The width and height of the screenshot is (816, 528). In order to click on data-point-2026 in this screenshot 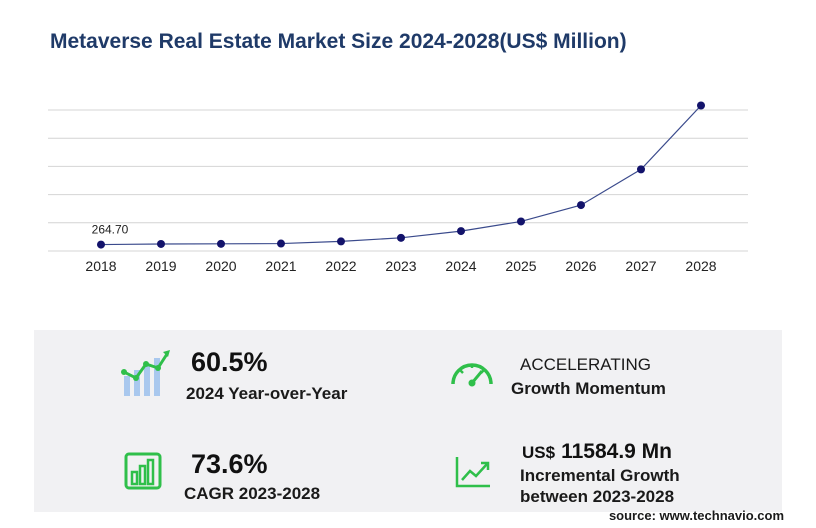, I will do `click(581, 205)`.